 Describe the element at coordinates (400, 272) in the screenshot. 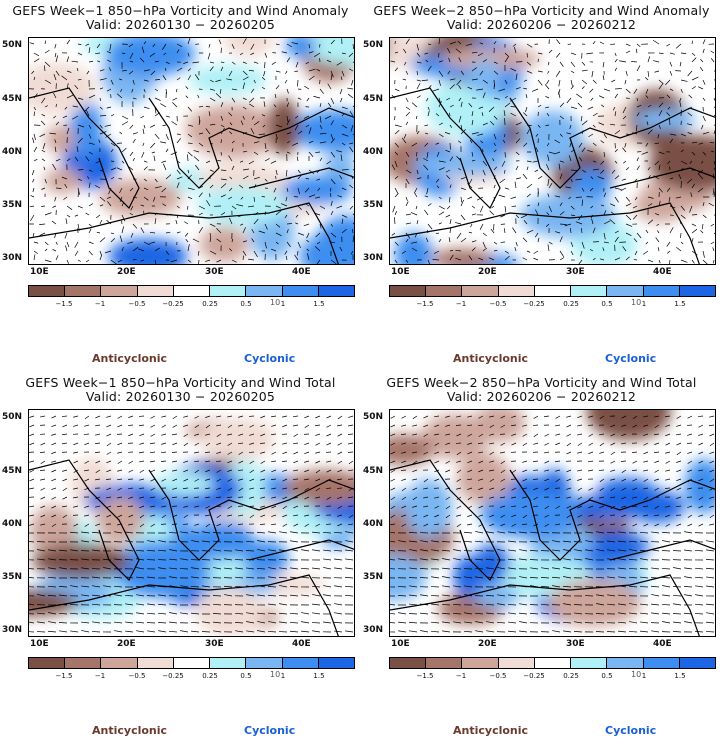

I see `lon-label: 10E` at that location.